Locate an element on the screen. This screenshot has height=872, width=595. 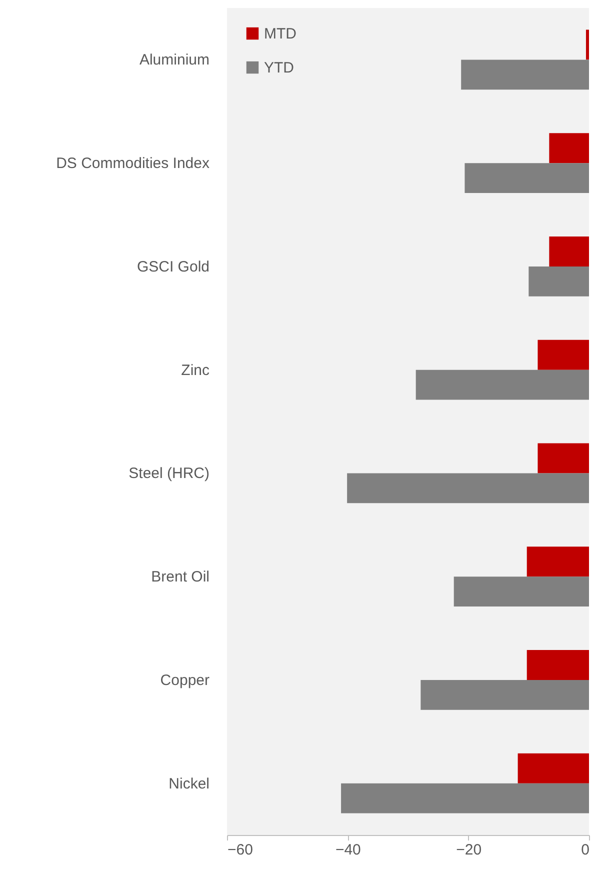
y-tick-label: Aluminium is located at coordinates (174, 60).